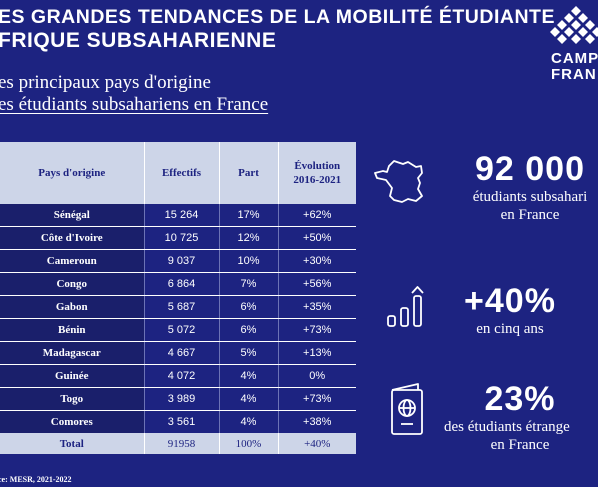  What do you see at coordinates (182, 307) in the screenshot?
I see `cell-count: 5 687` at bounding box center [182, 307].